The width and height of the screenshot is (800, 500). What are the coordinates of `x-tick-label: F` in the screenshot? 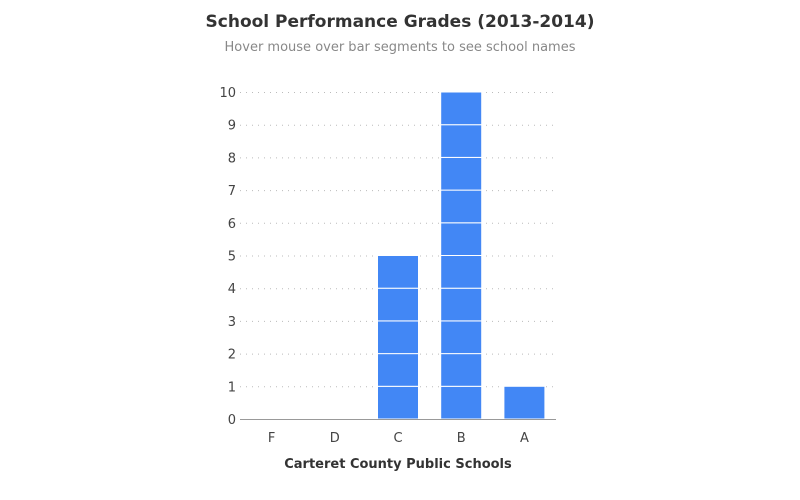 It's located at (271, 438).